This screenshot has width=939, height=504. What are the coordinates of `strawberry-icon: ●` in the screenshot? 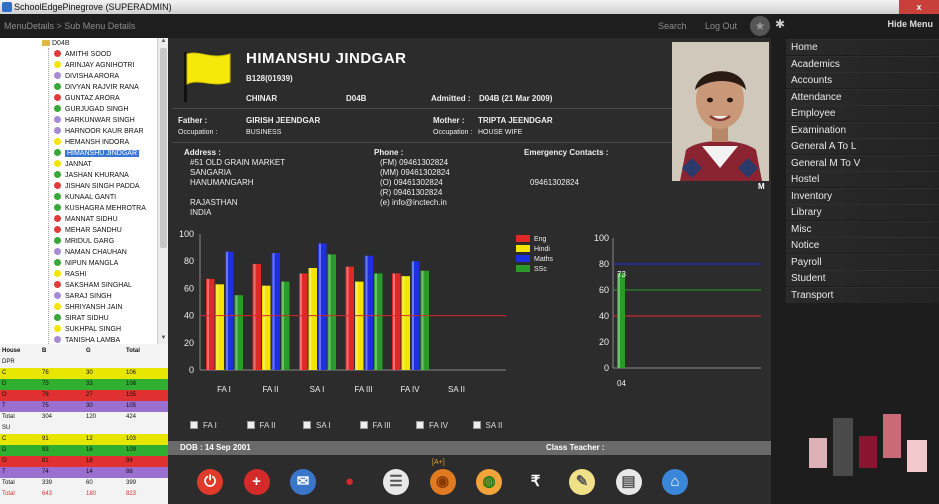 It's located at (349, 482).